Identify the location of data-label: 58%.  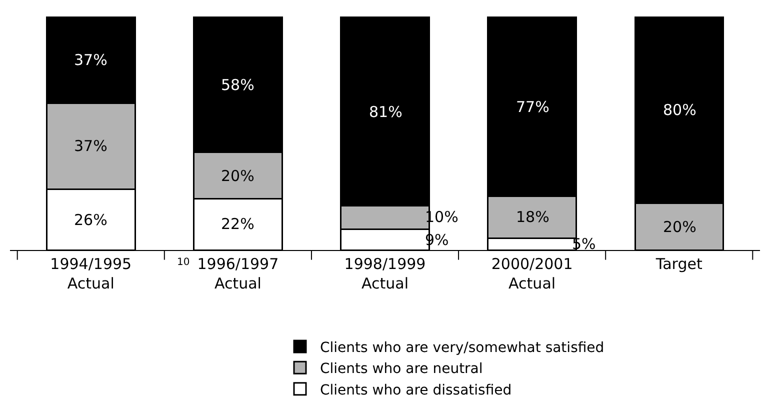
(237, 85).